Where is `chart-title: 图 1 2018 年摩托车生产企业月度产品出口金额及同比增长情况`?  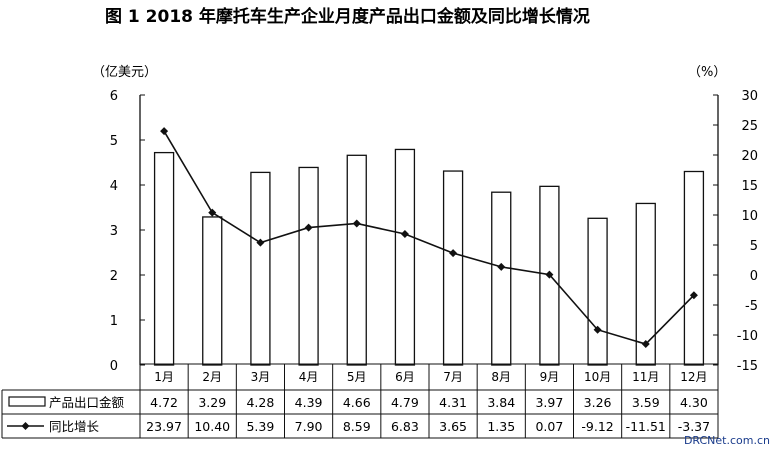 chart-title: 图 1 2018 年摩托车生产企业月度产品出口金额及同比增长情况 is located at coordinates (347, 16).